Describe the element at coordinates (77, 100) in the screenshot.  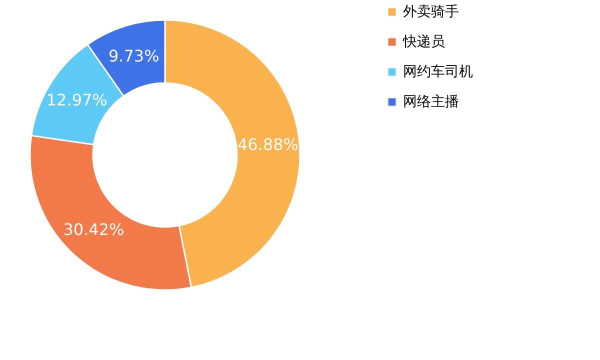
I see `data-label: 12.97%` at that location.